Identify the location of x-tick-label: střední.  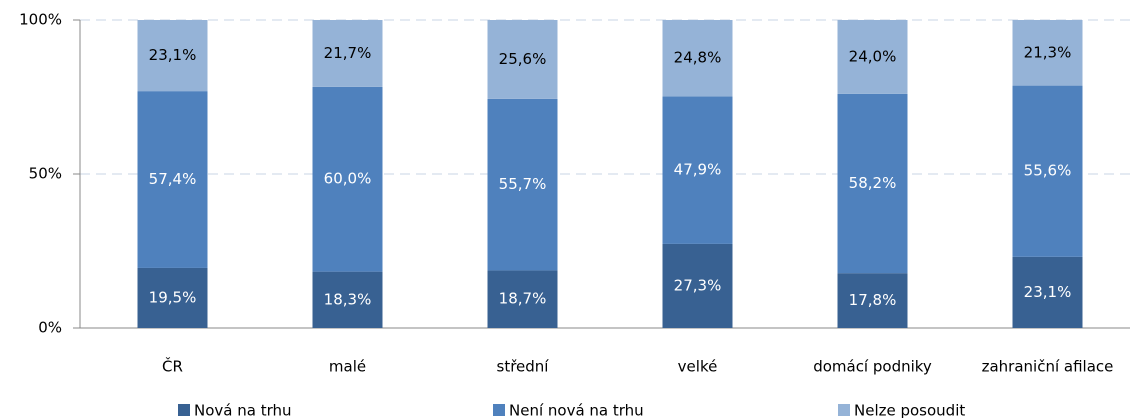
(523, 367).